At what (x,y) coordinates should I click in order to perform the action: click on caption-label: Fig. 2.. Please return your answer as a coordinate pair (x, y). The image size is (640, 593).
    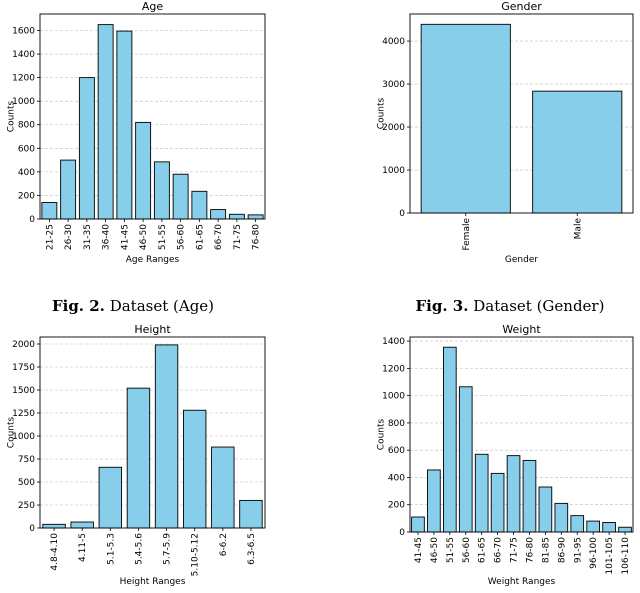
    Looking at the image, I should click on (78, 306).